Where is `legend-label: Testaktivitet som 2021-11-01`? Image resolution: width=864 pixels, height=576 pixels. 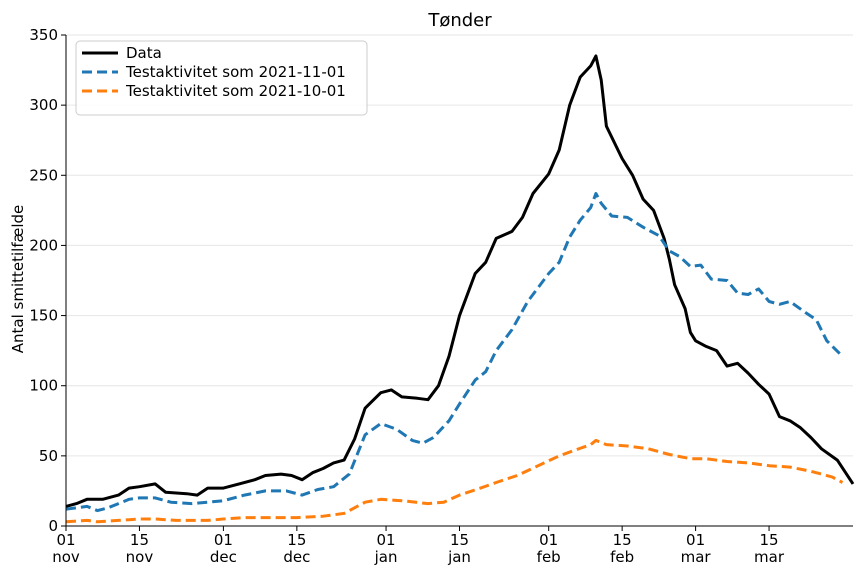 legend-label: Testaktivitet som 2021-11-01 is located at coordinates (235, 72).